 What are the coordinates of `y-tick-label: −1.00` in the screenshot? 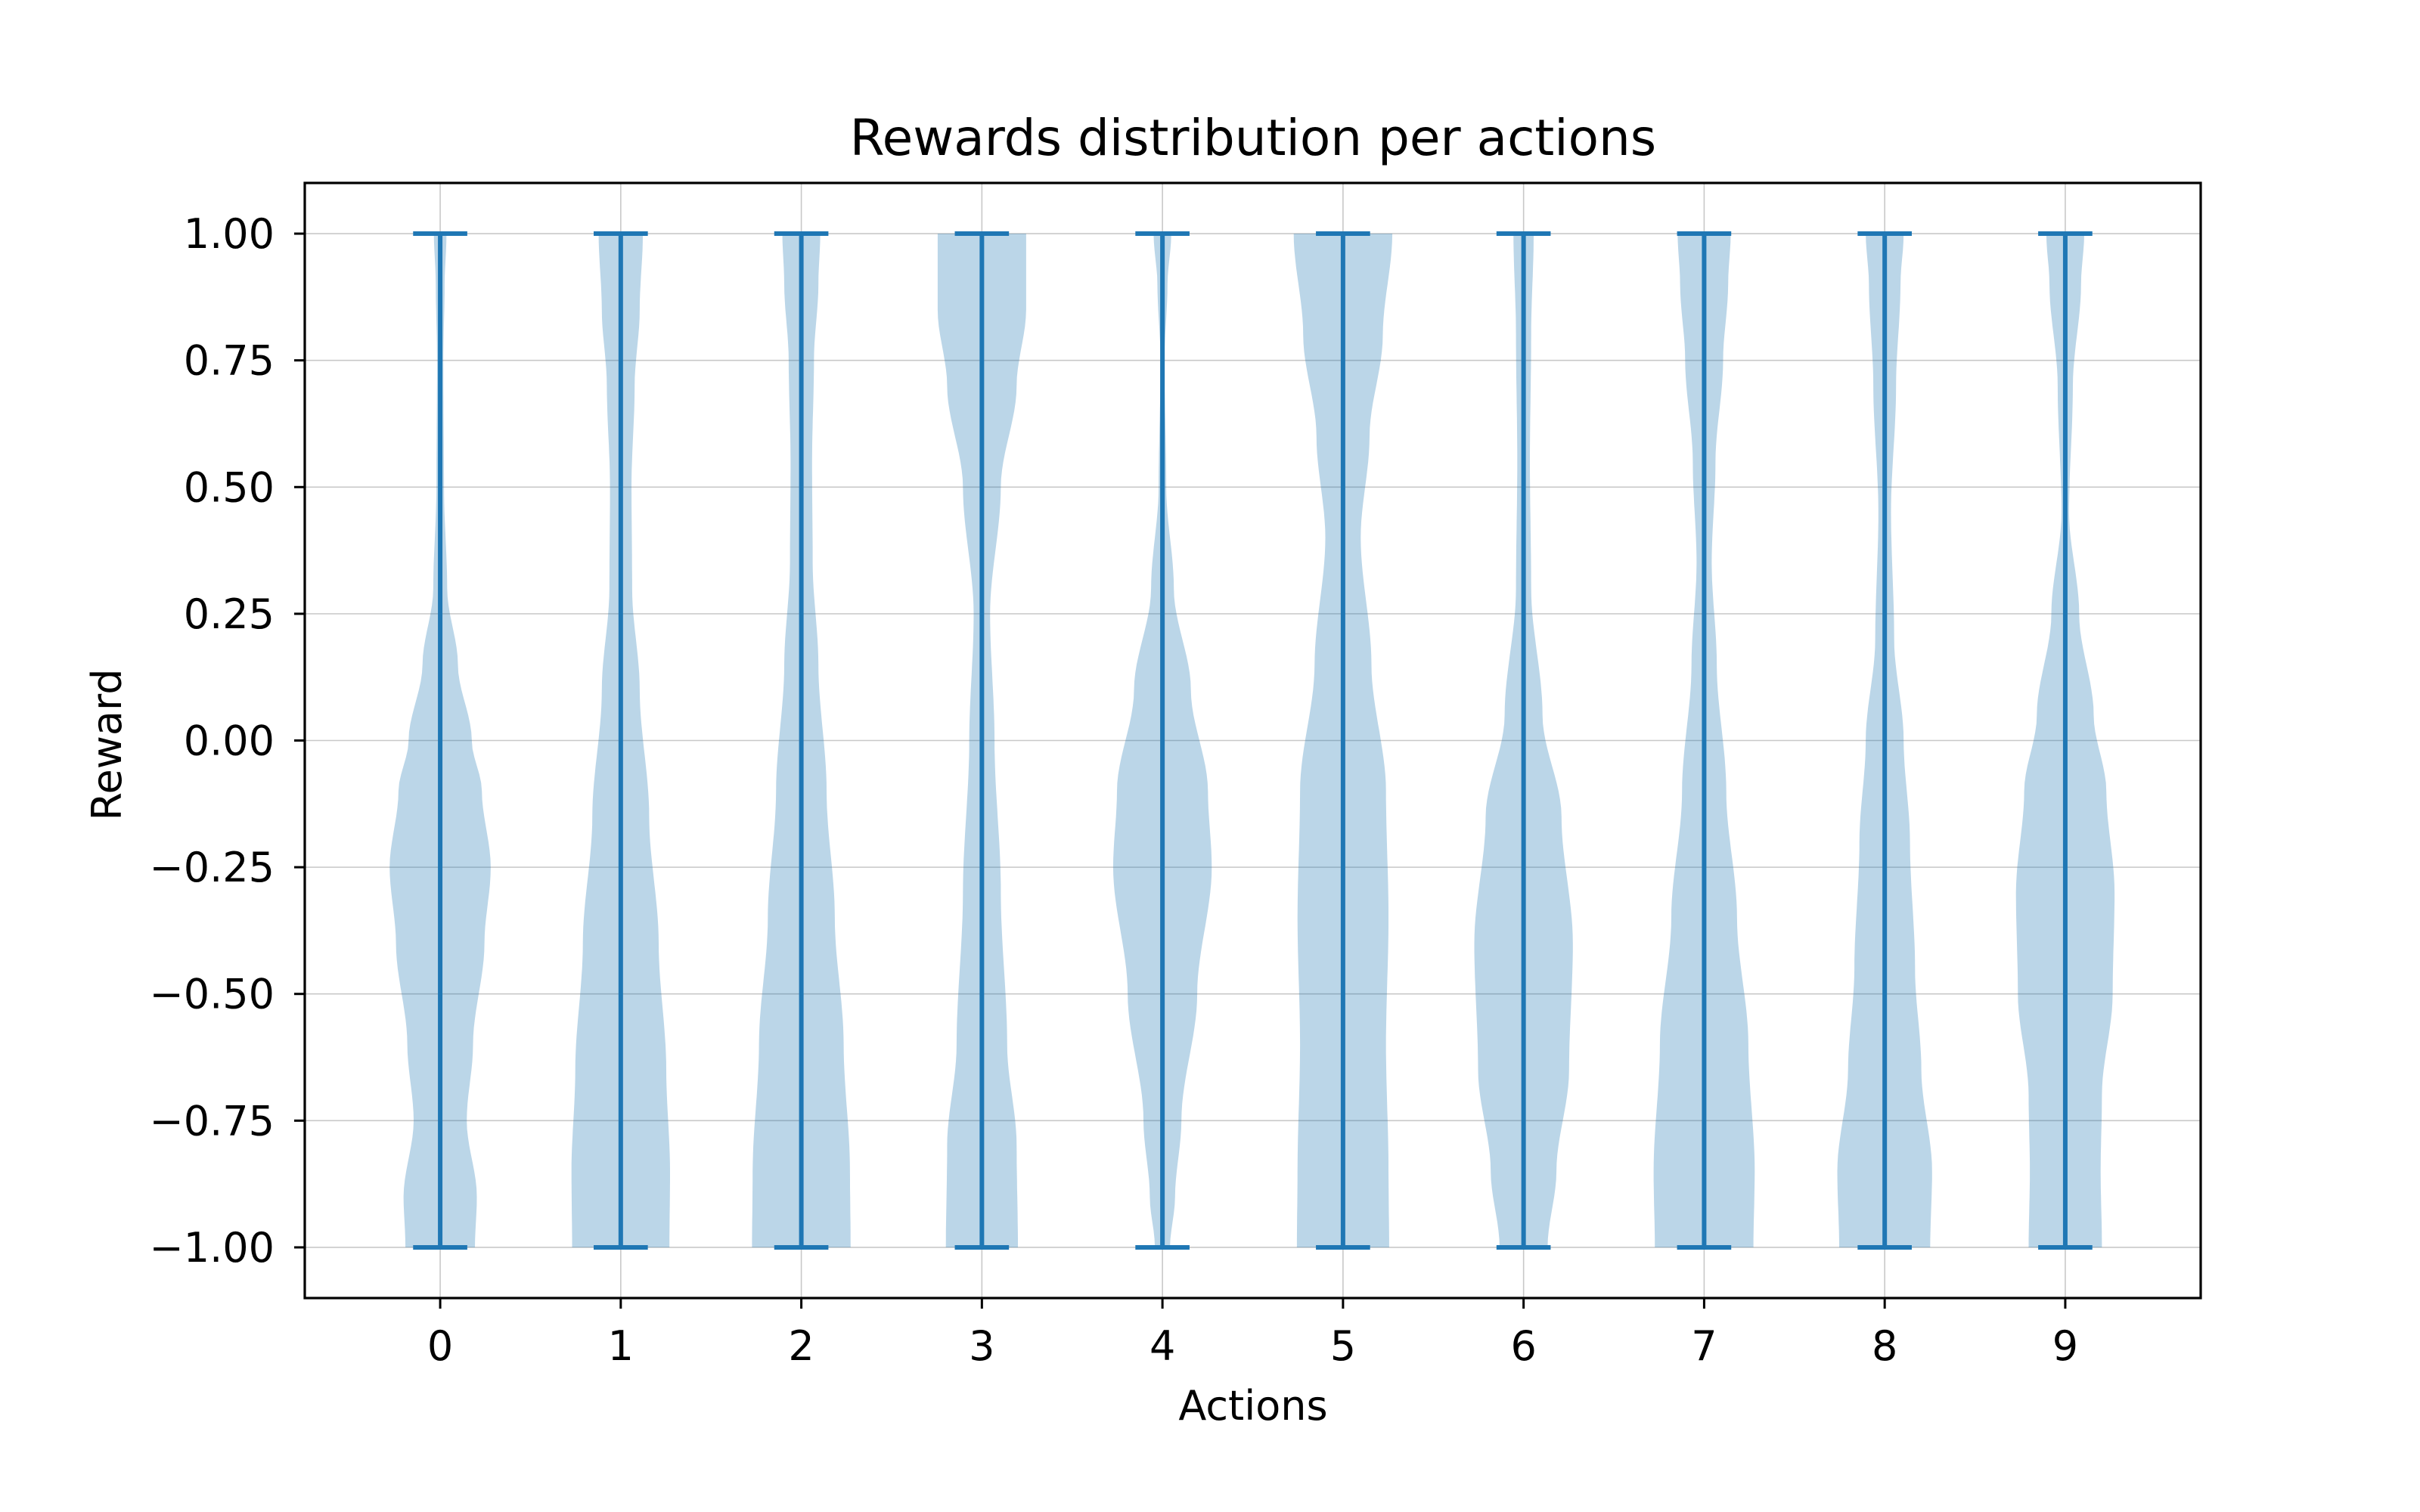 It's located at (212, 1248).